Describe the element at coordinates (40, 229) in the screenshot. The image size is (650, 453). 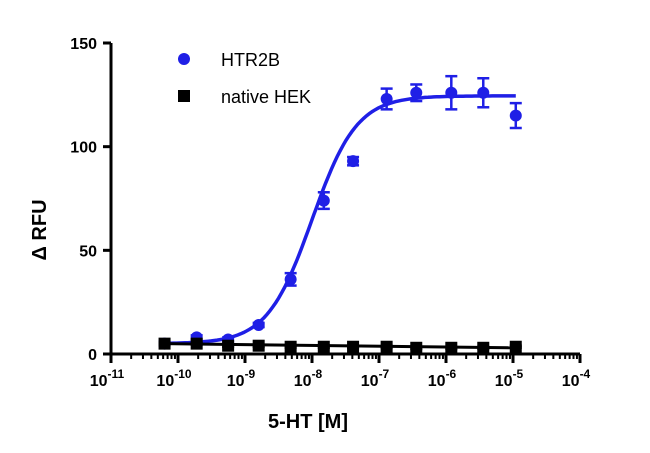
I see `y-axis-title: Δ RFU` at that location.